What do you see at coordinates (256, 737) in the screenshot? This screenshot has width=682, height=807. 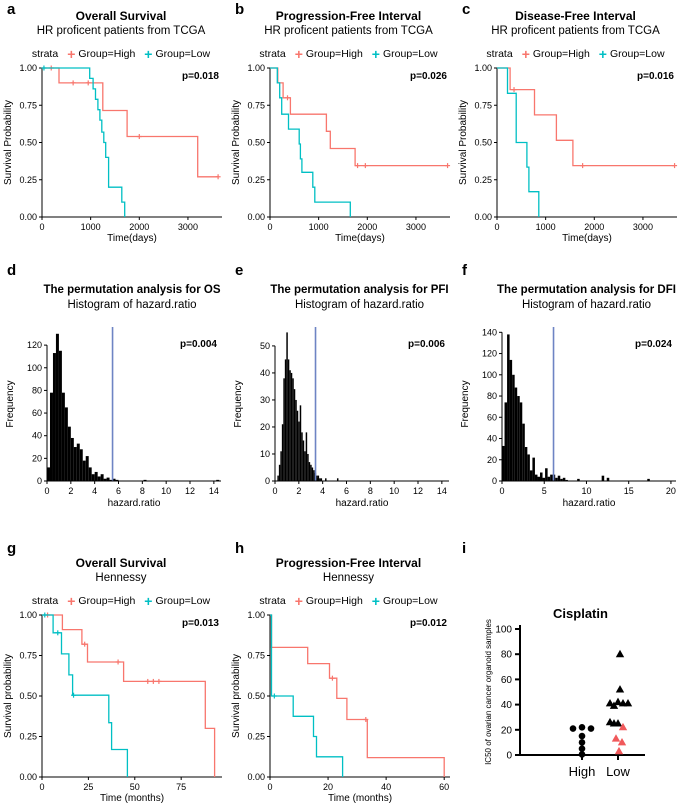 I see `svg-text: 0.25` at bounding box center [256, 737].